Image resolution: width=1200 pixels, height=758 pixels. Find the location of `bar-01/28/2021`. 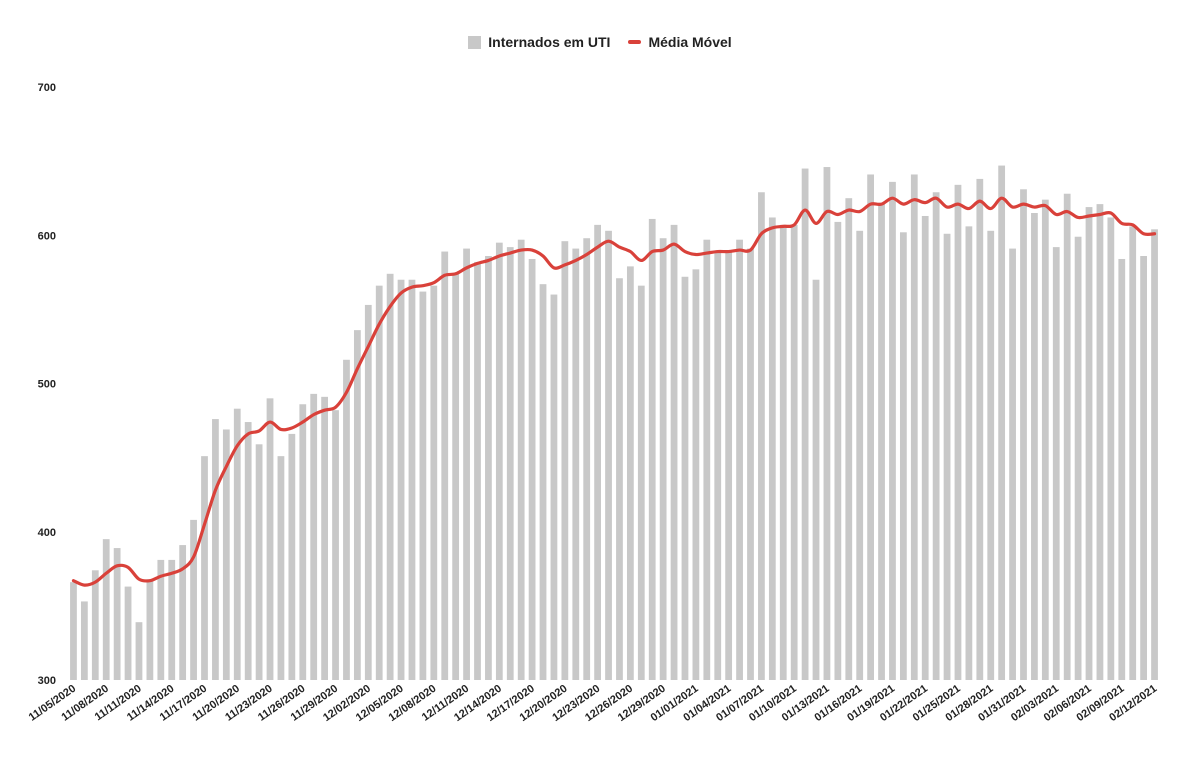

bar-01/28/2021 is located at coordinates (991, 455).